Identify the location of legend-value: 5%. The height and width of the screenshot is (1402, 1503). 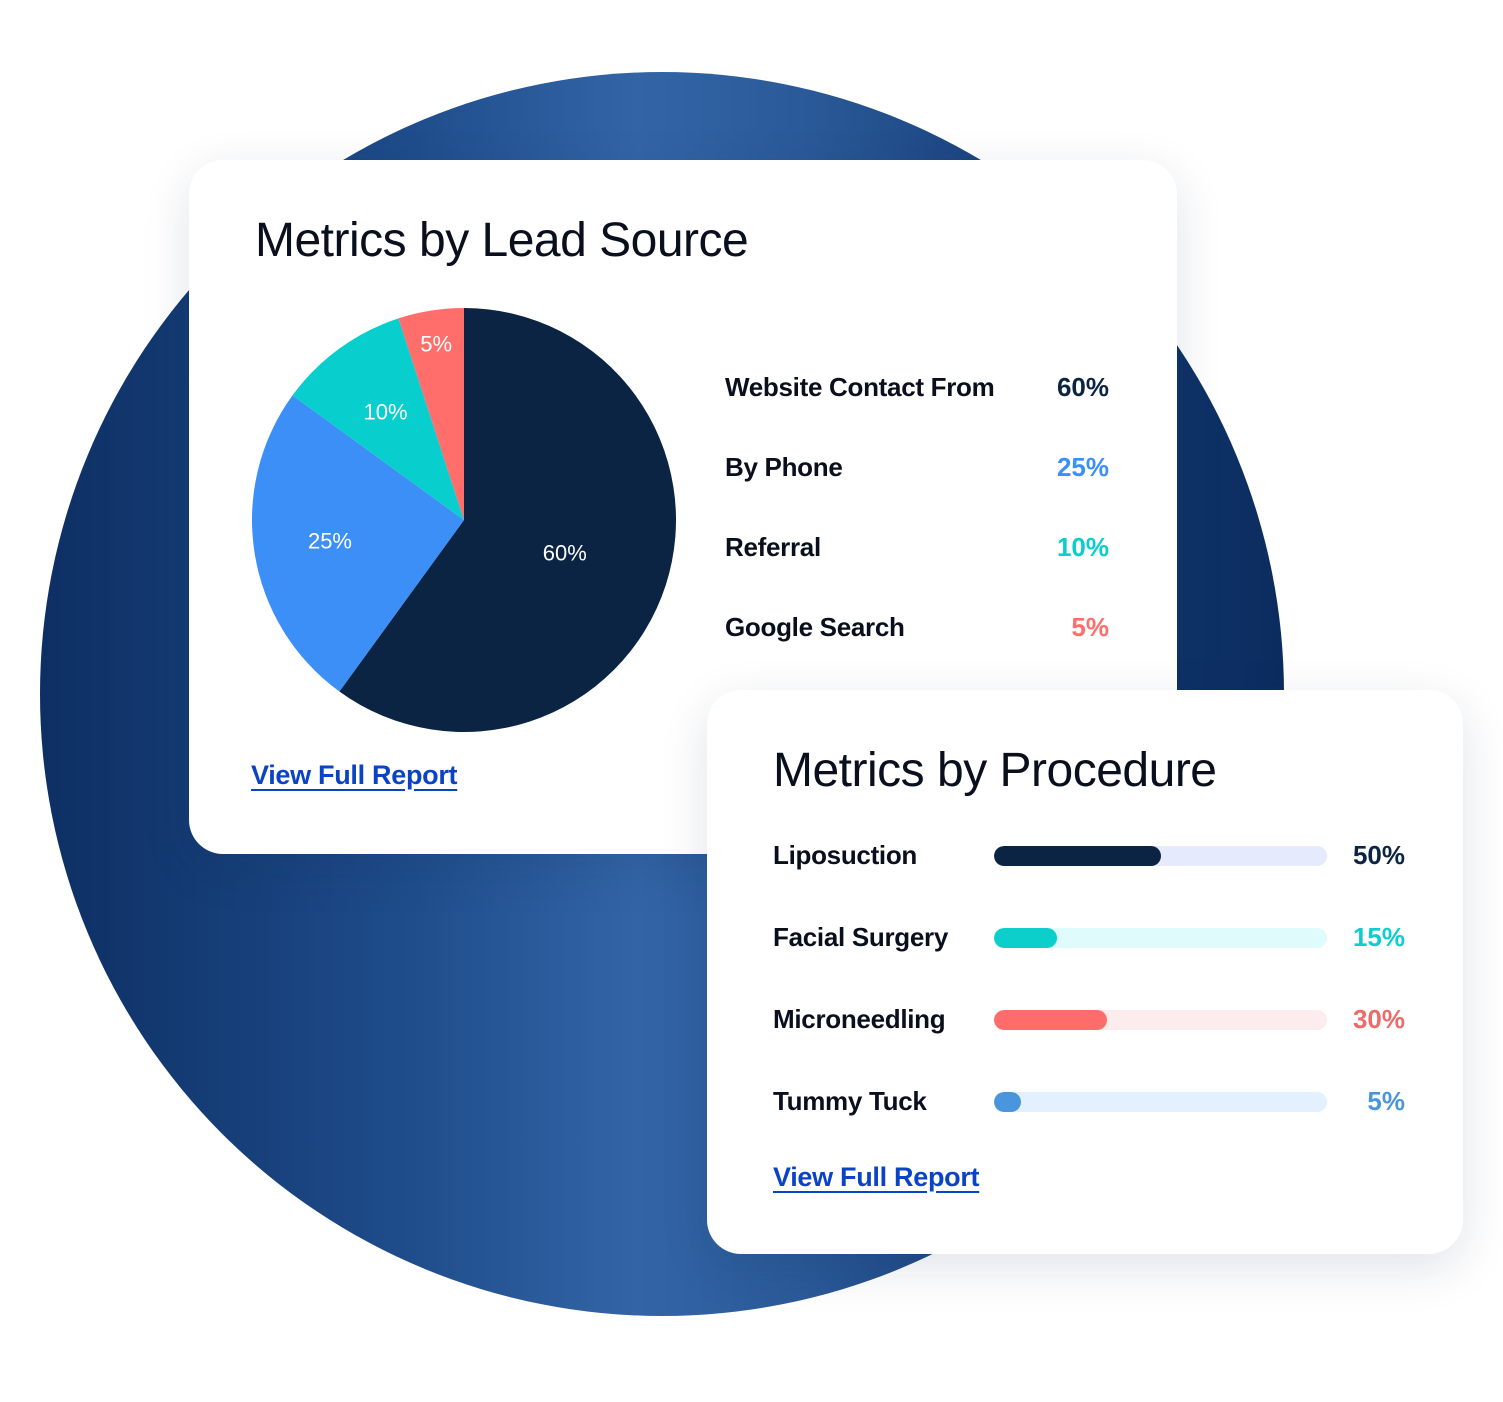
(1090, 627).